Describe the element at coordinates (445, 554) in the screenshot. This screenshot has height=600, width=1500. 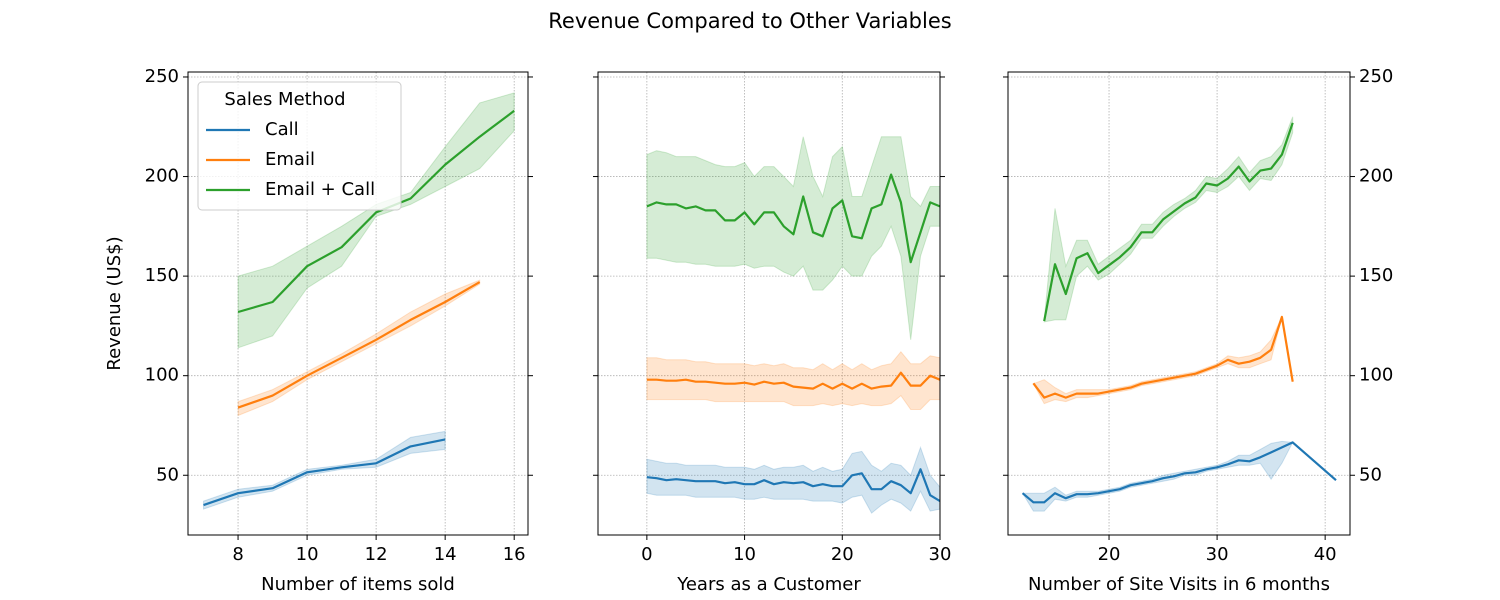
I see `x-tick-label: 14` at that location.